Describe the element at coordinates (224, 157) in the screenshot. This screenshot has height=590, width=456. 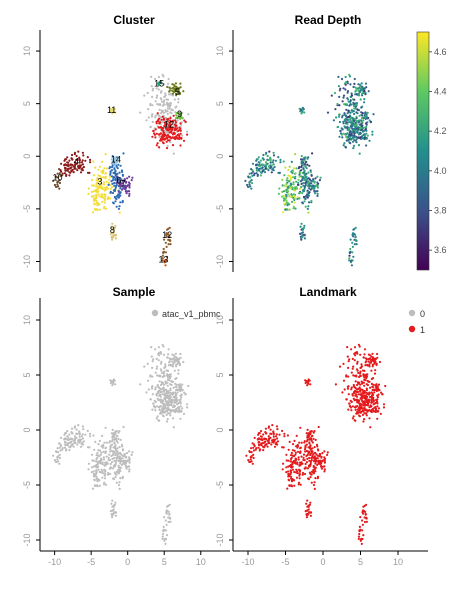
I see `y-ticks-read-depth: -10-50510` at that location.